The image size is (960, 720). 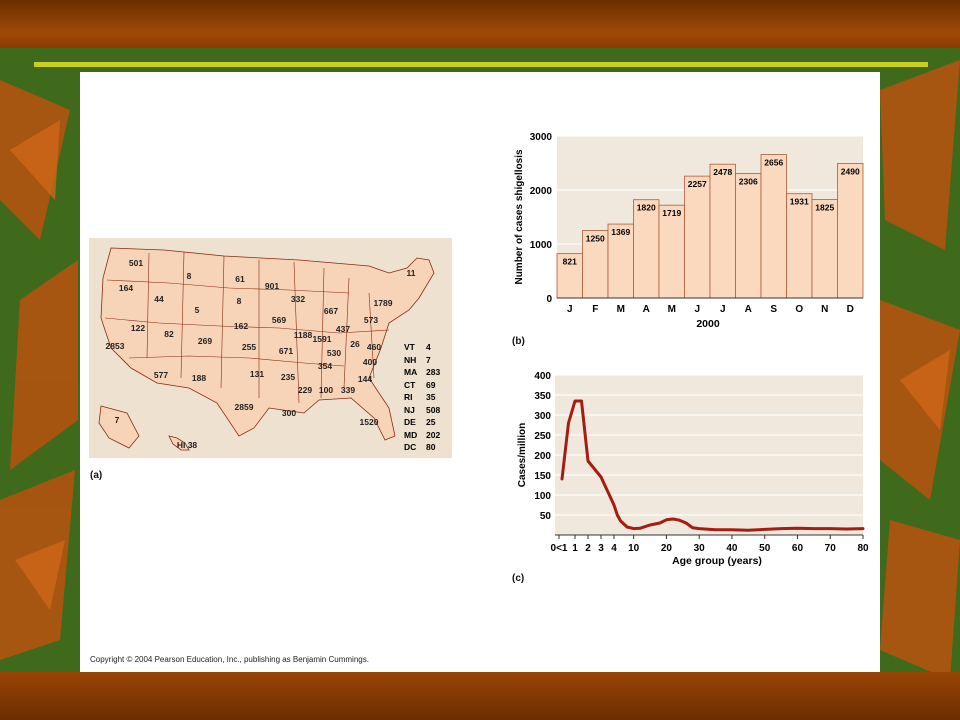 I want to click on bottom-band, so click(x=480, y=696).